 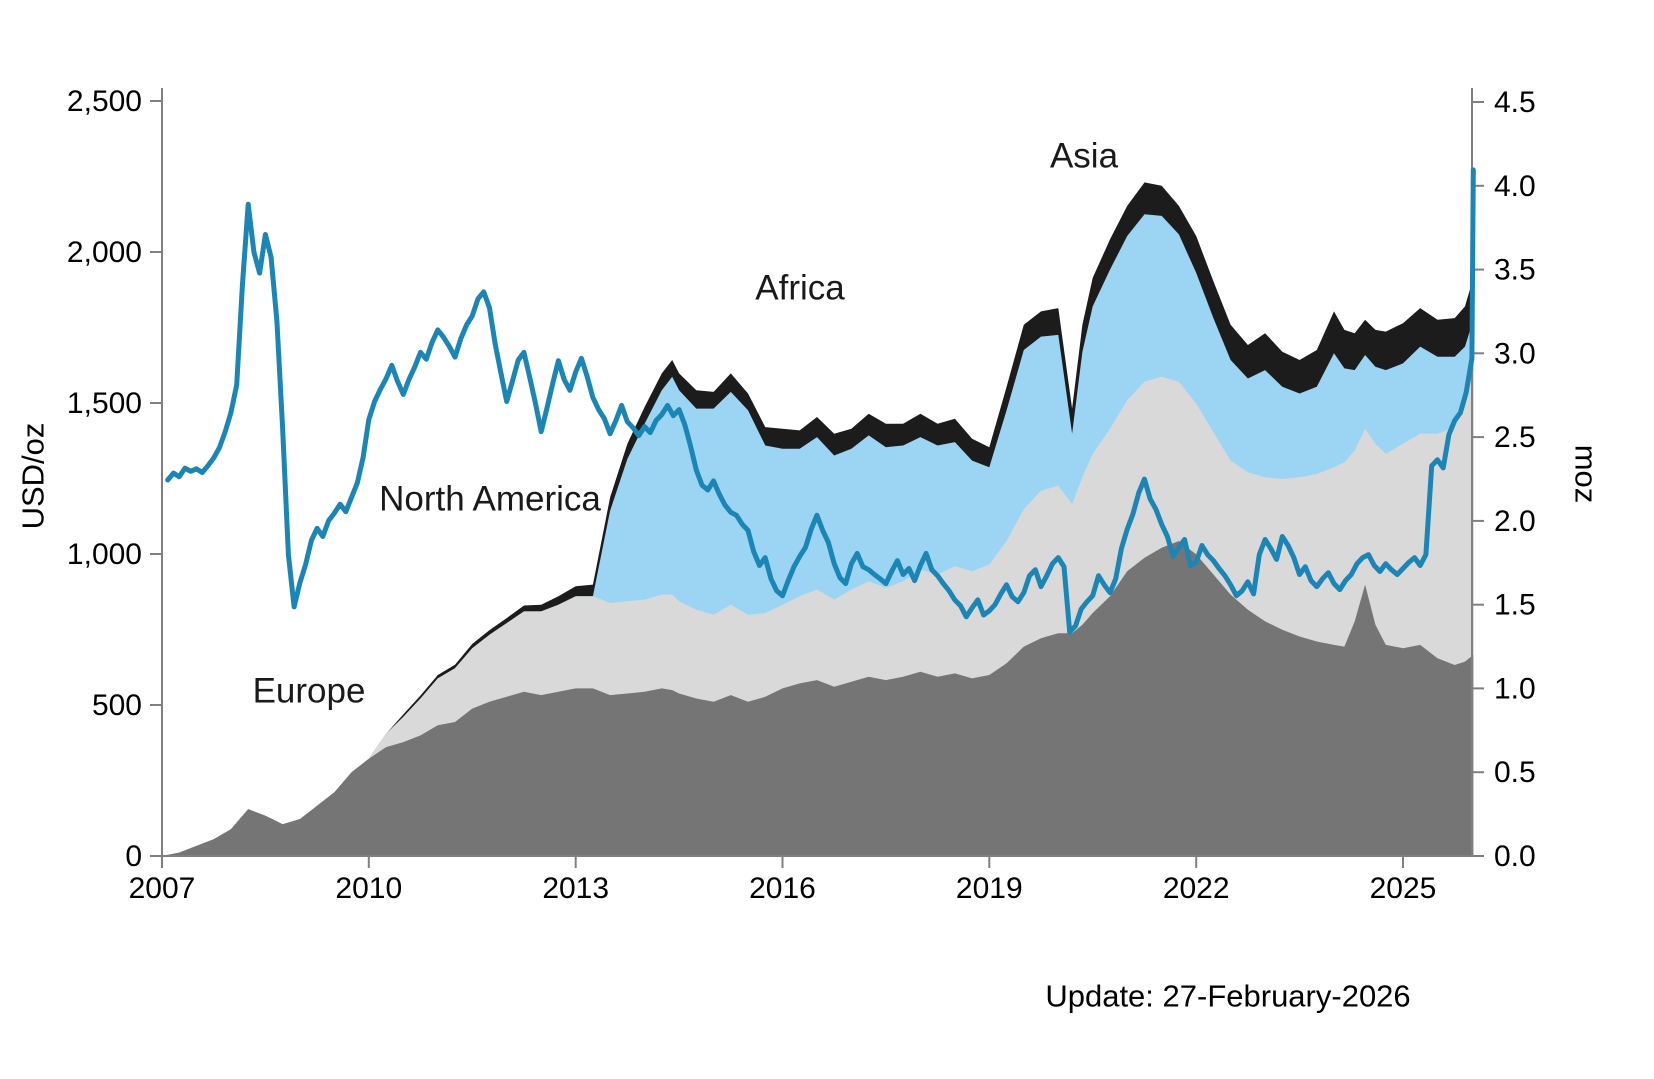 I want to click on x-axis-tick-label: 2022, so click(x=1196, y=888).